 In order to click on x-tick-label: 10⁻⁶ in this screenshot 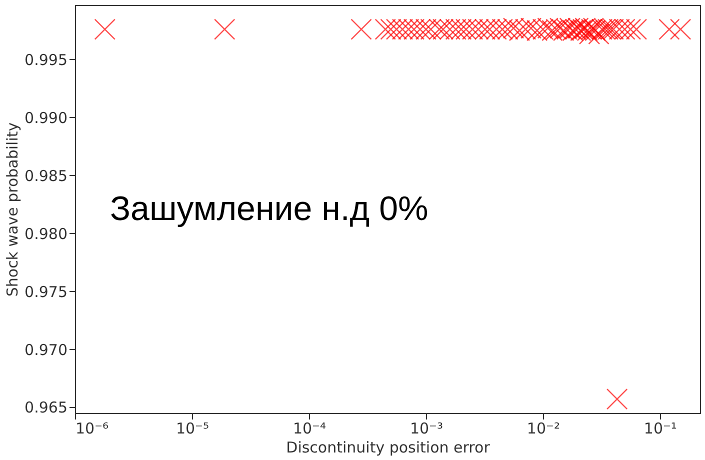, I will do `click(92, 429)`.